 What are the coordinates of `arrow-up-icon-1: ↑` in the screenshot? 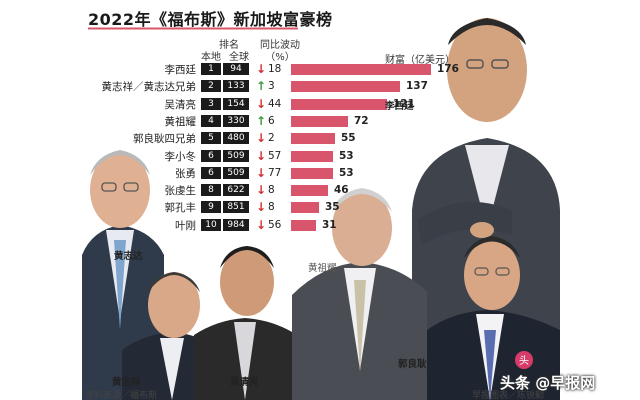 It's located at (261, 86).